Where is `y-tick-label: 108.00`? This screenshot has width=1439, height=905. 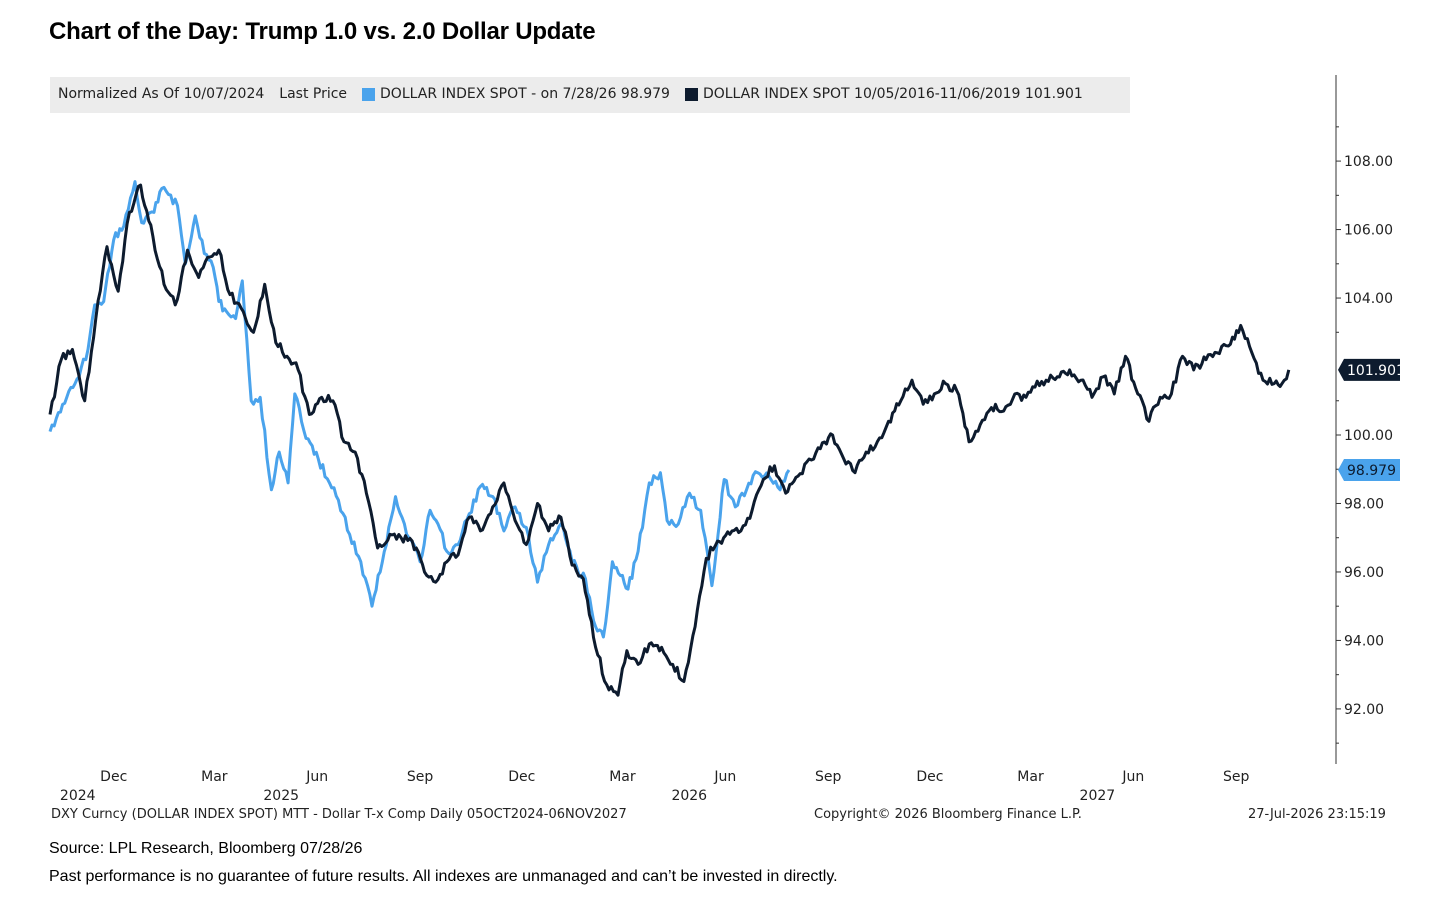
y-tick-label: 108.00 is located at coordinates (1368, 162).